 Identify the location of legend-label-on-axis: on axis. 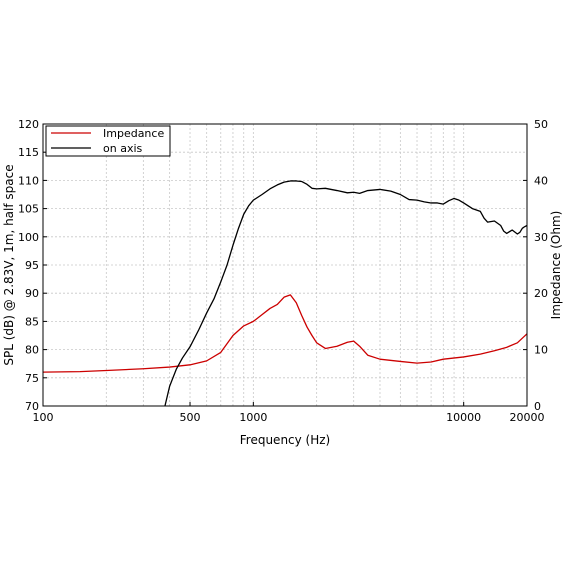
(123, 148).